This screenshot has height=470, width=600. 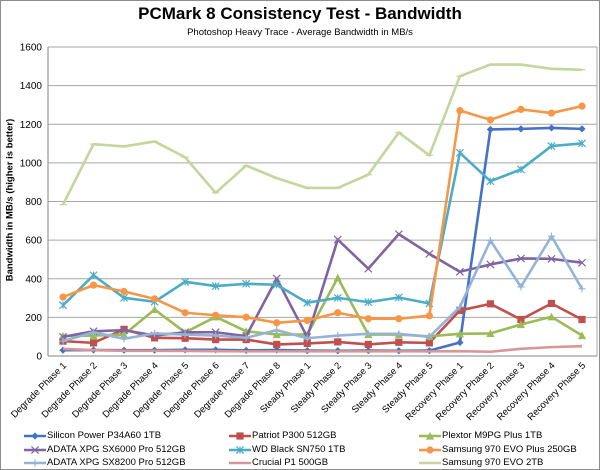 I want to click on y-tick-label: 1000, so click(x=31, y=163).